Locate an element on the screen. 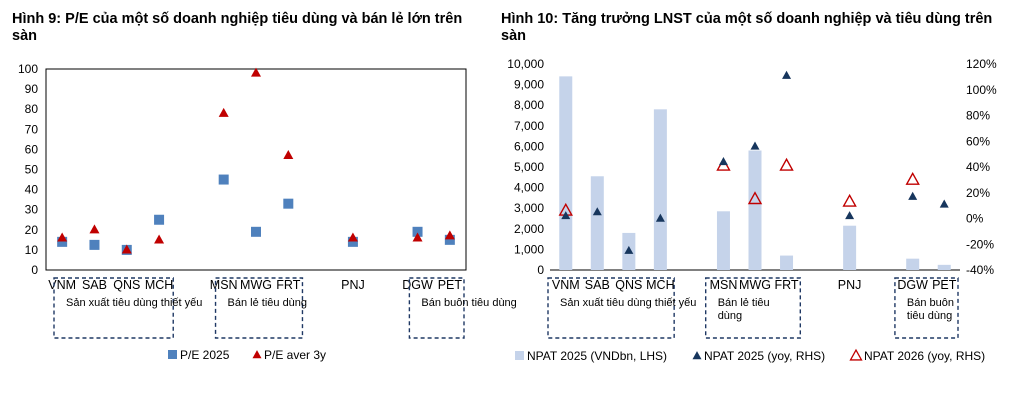 The height and width of the screenshot is (402, 1028). chart2-y-right-tick-label: 120% is located at coordinates (981, 64).